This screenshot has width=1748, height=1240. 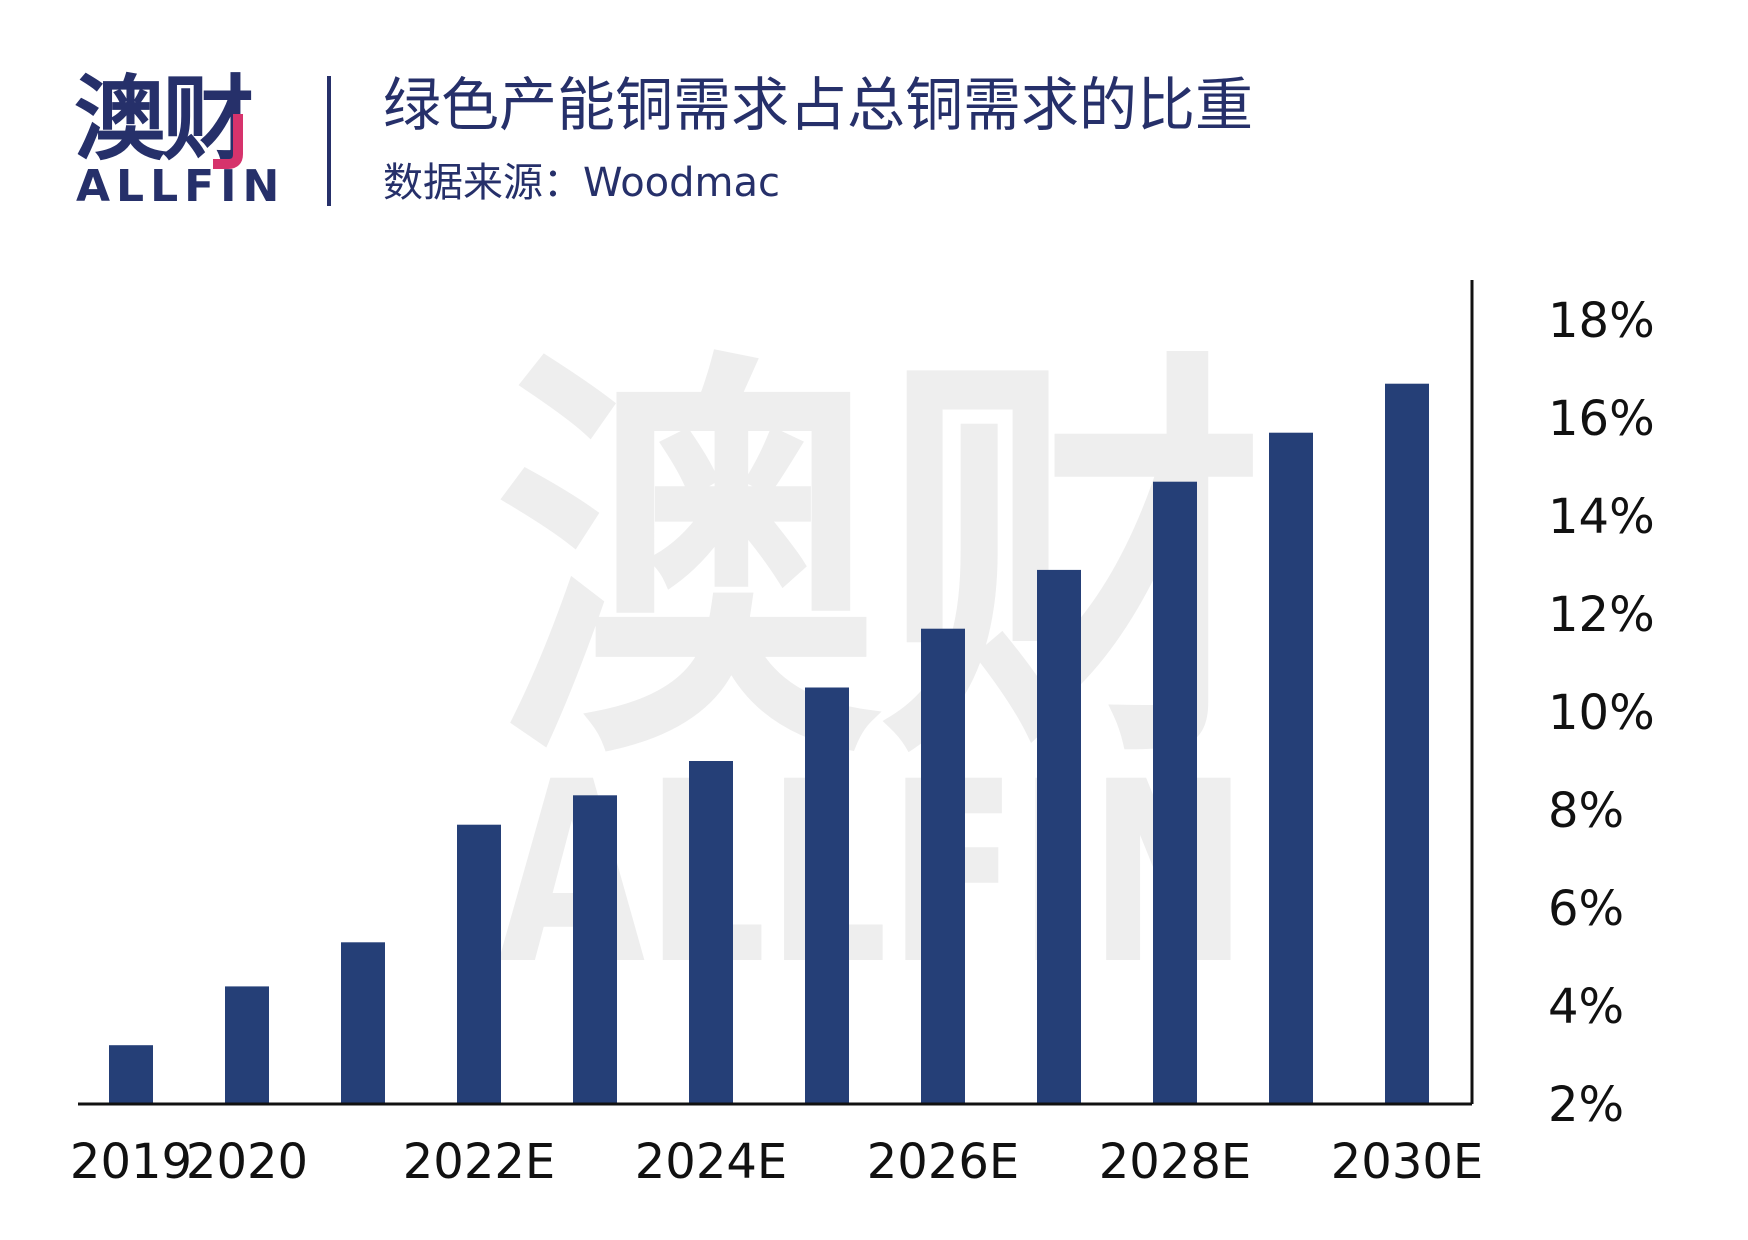 I want to click on watermark-en: ALLFIN, so click(x=873, y=873).